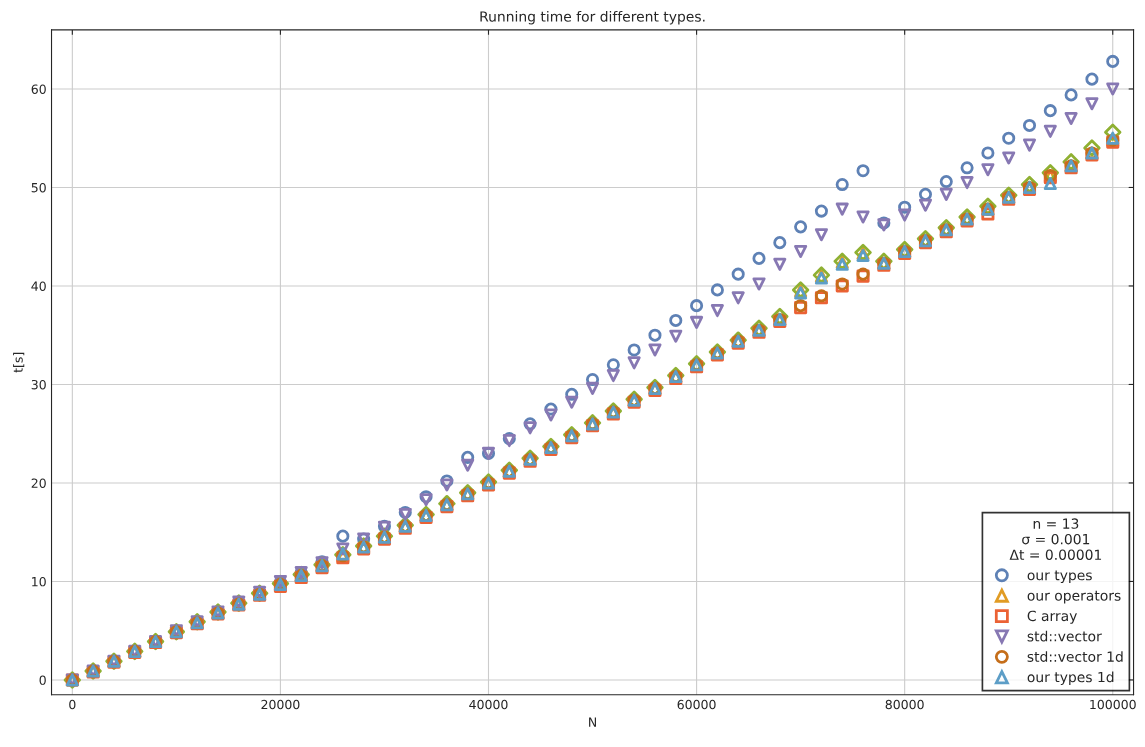 Image resolution: width=1145 pixels, height=747 pixels. Describe the element at coordinates (1074, 597) in the screenshot. I see `legend-label: our operators` at that location.